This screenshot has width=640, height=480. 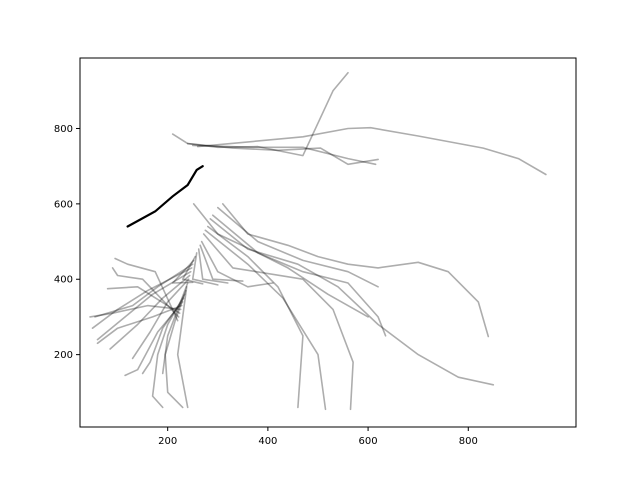 I want to click on x-tick-label-200: 200, so click(x=167, y=441).